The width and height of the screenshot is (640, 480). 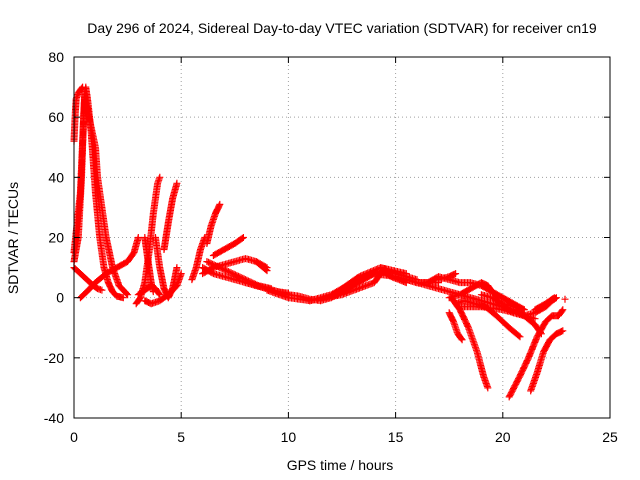 What do you see at coordinates (56, 57) in the screenshot?
I see `y-tick-label: 80` at bounding box center [56, 57].